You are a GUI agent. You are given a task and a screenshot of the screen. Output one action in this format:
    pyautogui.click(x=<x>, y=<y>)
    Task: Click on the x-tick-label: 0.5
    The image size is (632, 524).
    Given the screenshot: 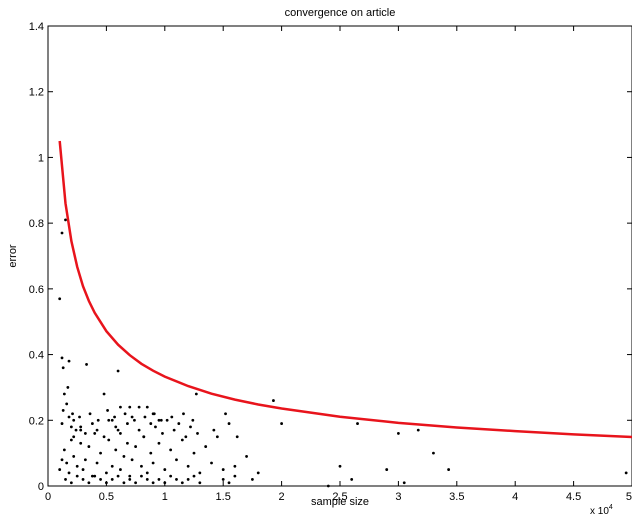 What is the action you would take?
    pyautogui.click(x=106, y=497)
    